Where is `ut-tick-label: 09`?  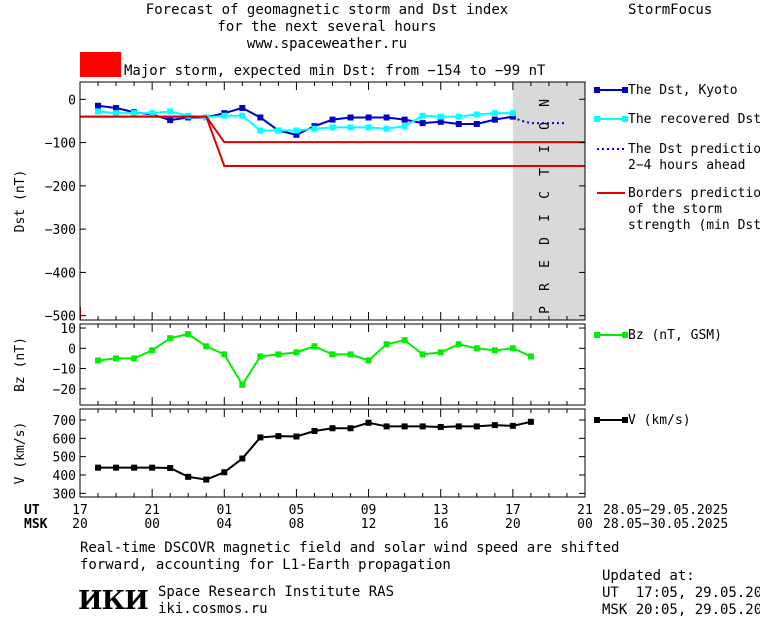 ut-tick-label: 09 is located at coordinates (369, 510).